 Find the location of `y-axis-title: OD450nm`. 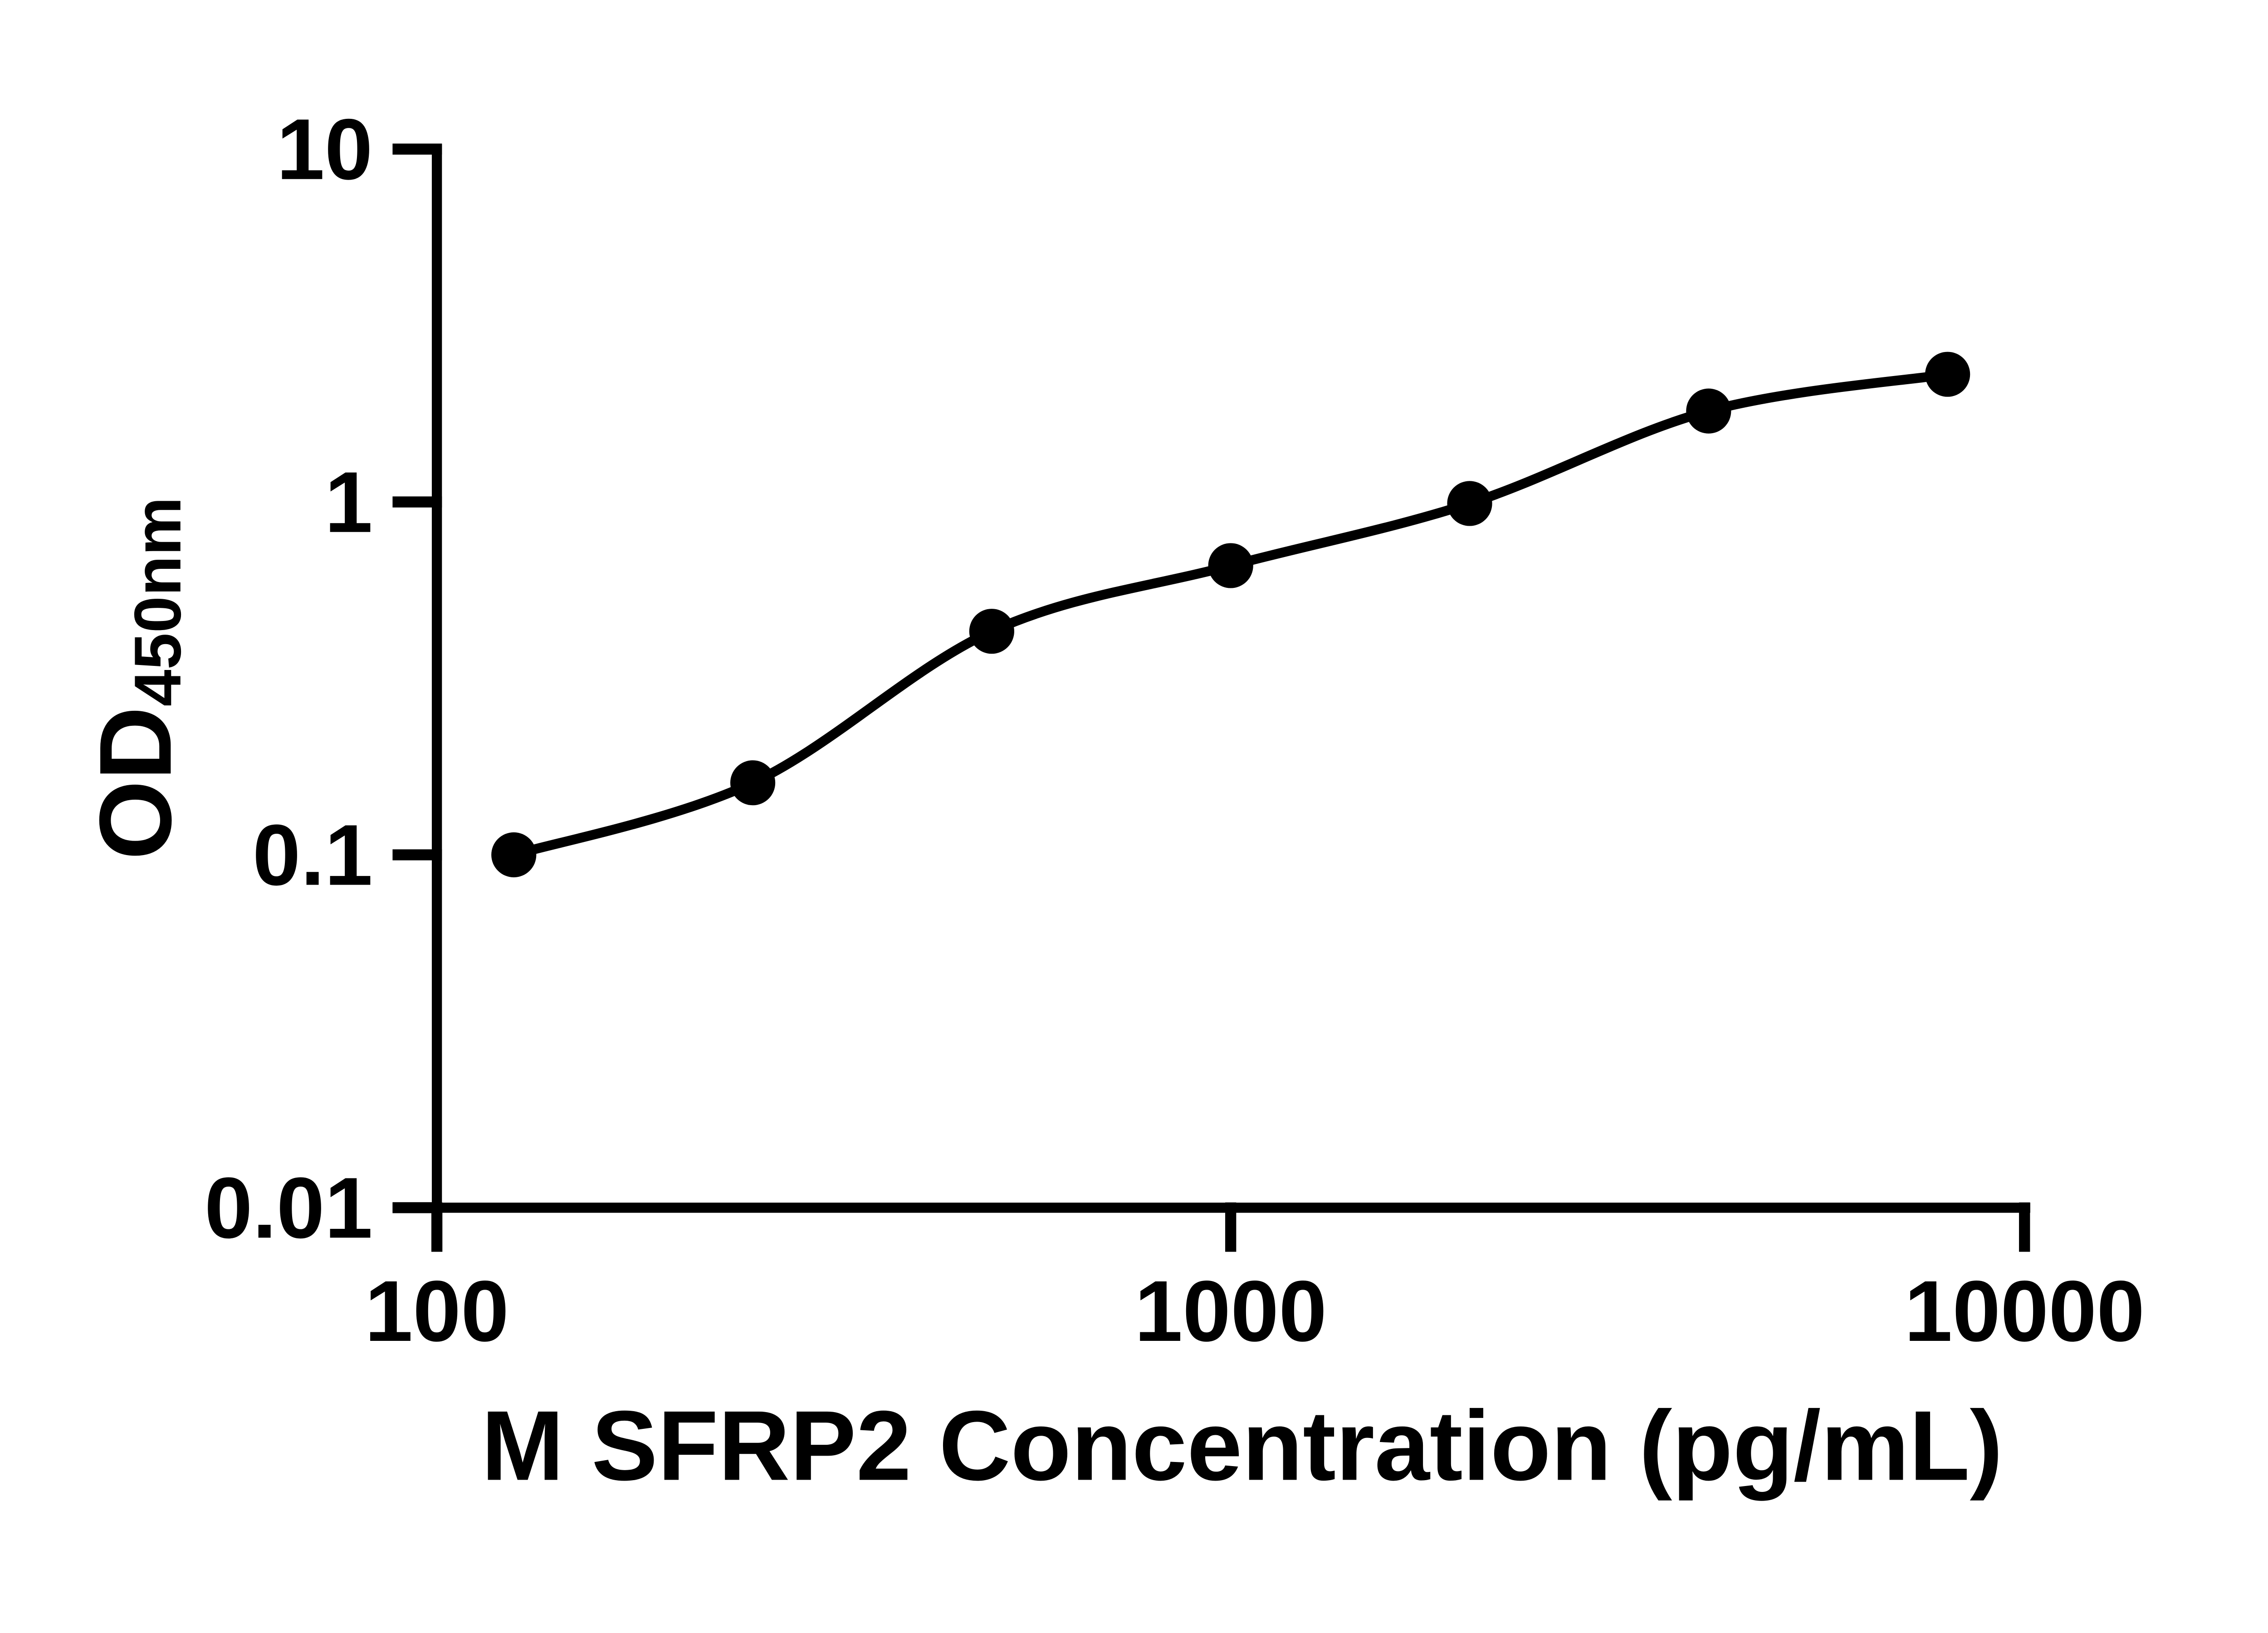

y-axis-title: OD450nm is located at coordinates (136, 678).